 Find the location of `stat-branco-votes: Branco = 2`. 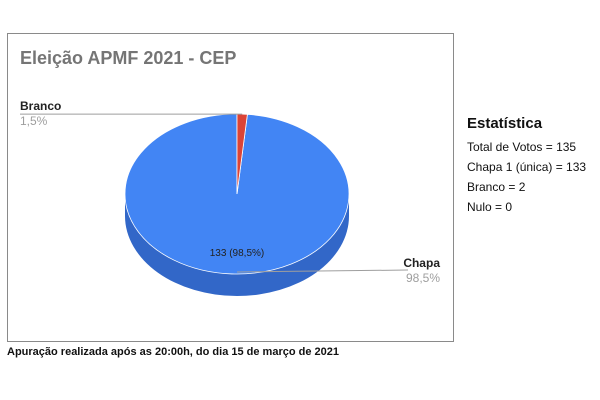

stat-branco-votes: Branco = 2 is located at coordinates (496, 187).